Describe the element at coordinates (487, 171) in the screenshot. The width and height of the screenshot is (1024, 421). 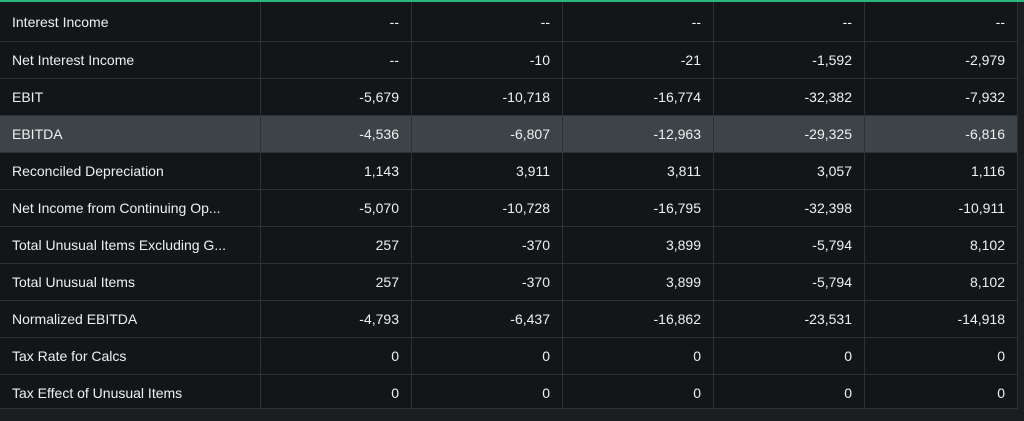
I see `row-value: 3,911` at that location.